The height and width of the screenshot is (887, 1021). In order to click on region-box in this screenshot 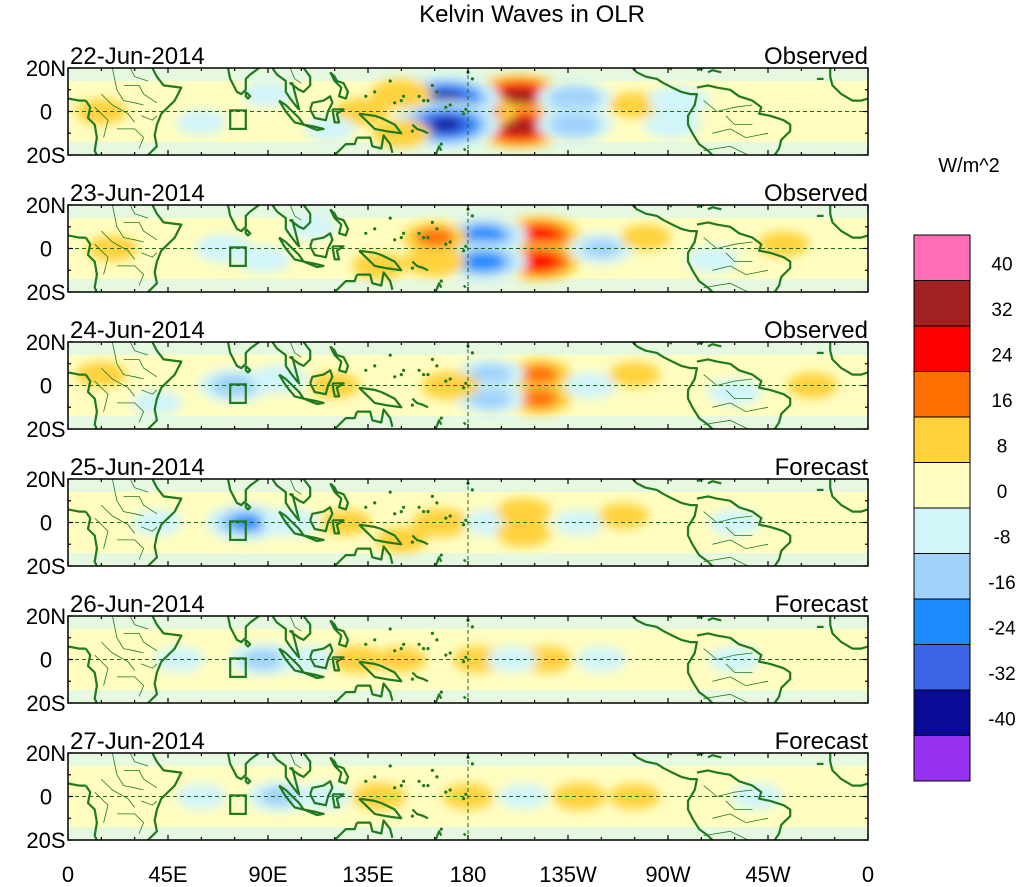, I will do `click(238, 531)`.